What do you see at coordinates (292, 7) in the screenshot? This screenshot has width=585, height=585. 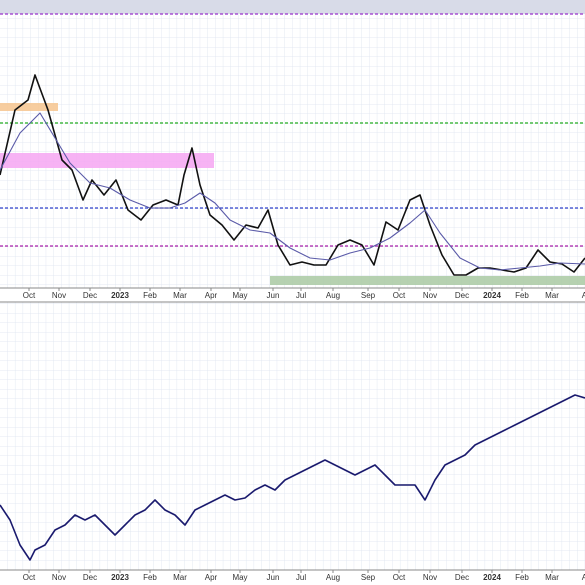 I see `header-strip` at bounding box center [292, 7].